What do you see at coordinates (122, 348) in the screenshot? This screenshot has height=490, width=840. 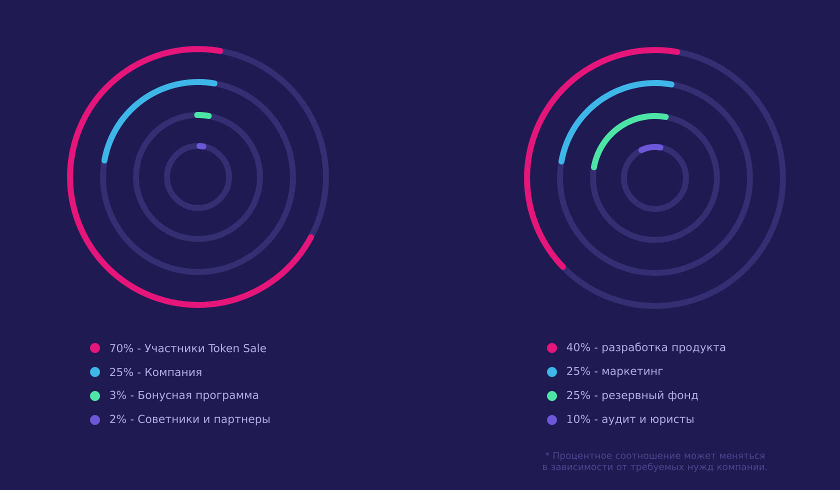 I see `data-label: 70%` at bounding box center [122, 348].